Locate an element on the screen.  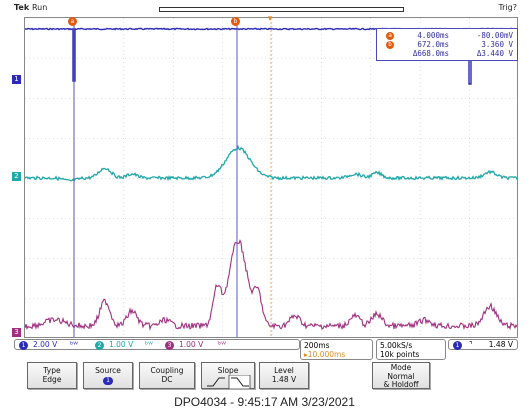
record-length: 10k points is located at coordinates (400, 354).